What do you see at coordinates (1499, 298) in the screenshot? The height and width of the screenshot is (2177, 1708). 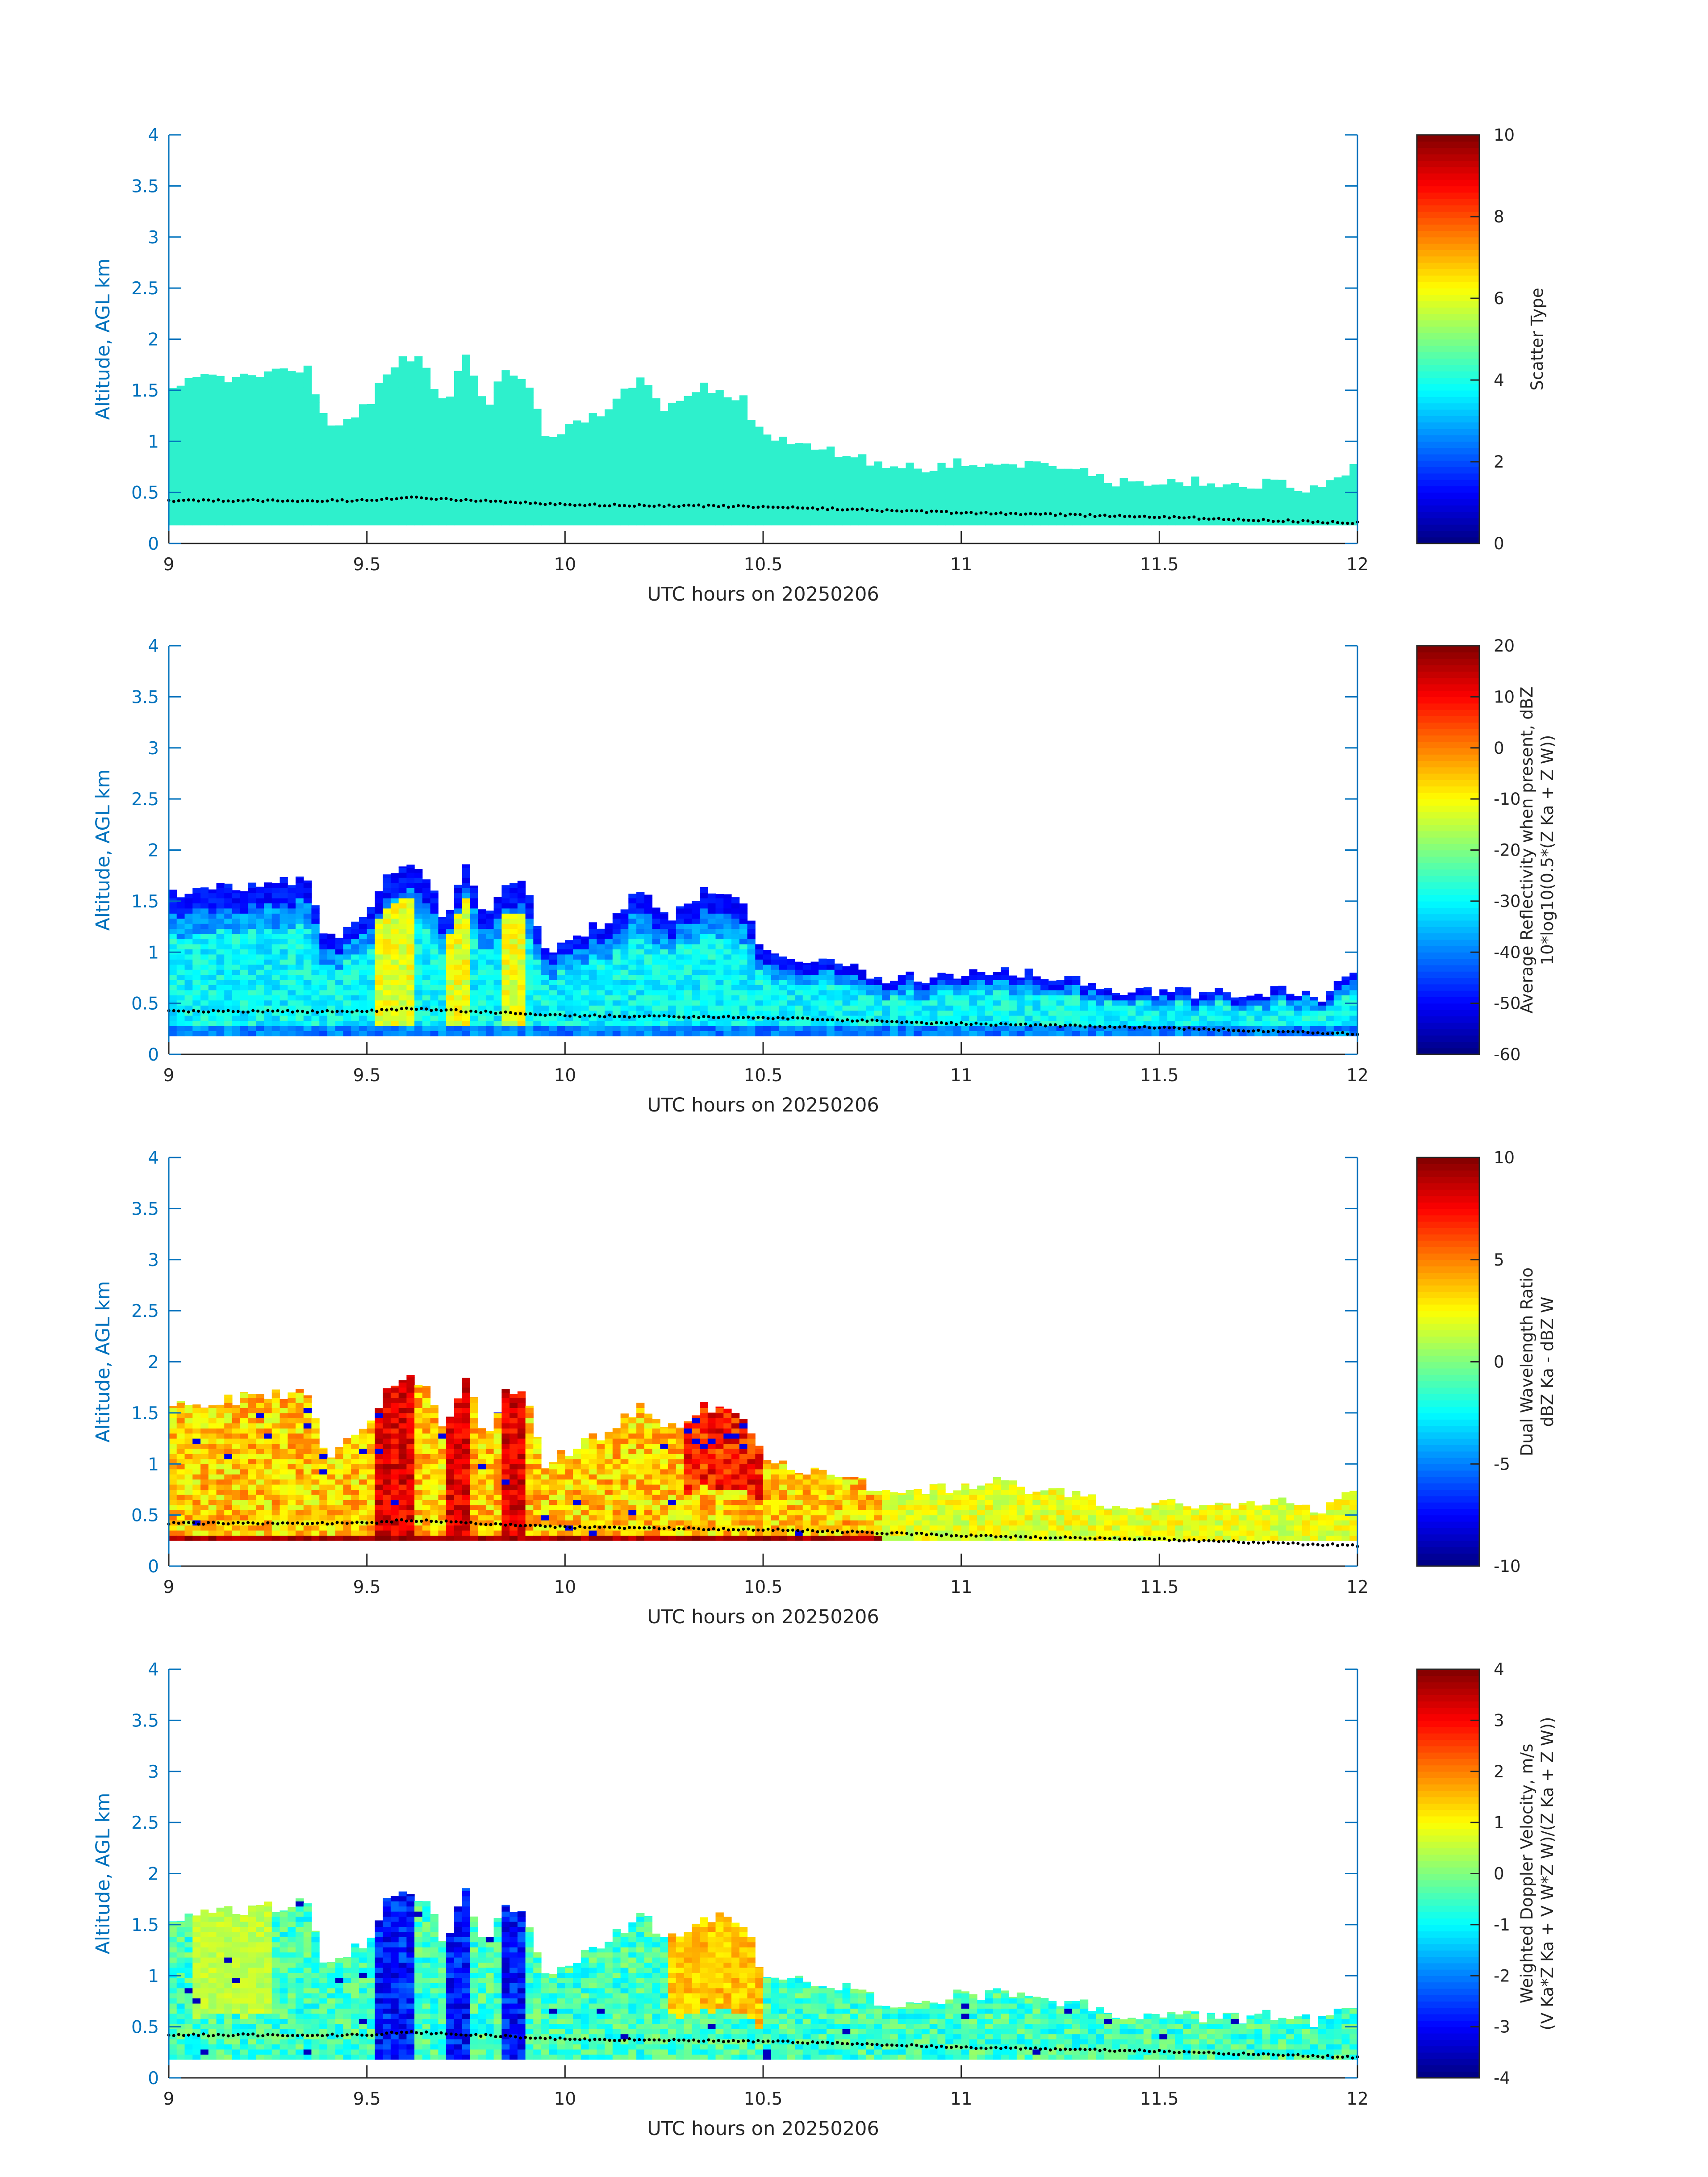 I see `colorbar-tick-label: 6` at bounding box center [1499, 298].